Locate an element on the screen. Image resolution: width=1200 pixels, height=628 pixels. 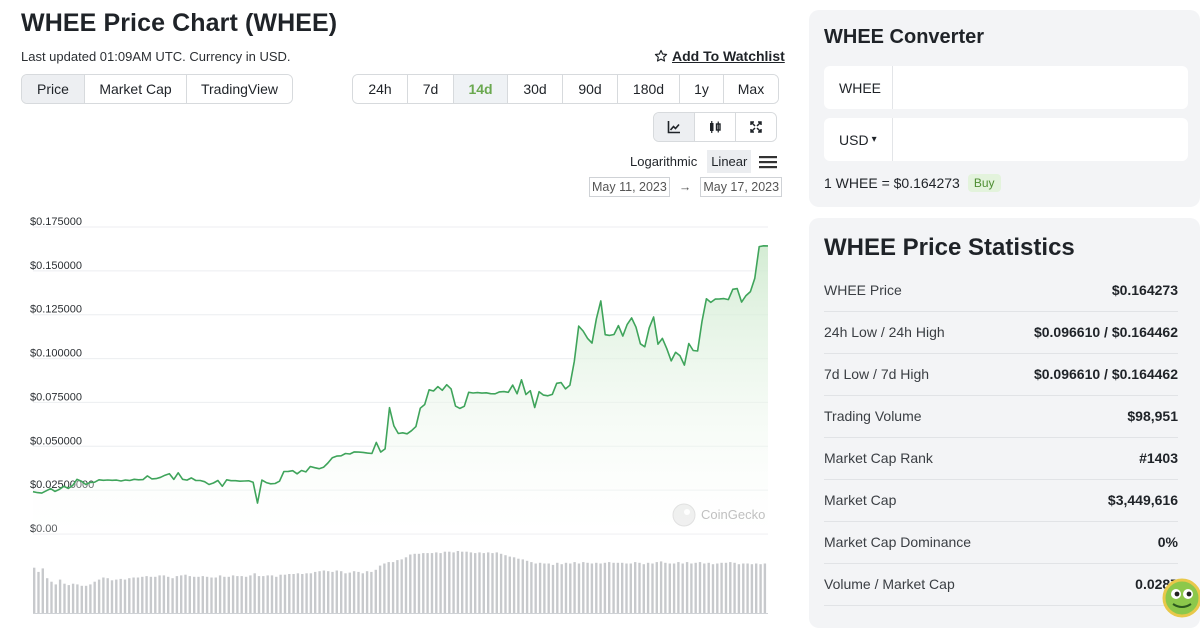
add-to-watchlist-link: Add To Watchlist is located at coordinates (719, 56).